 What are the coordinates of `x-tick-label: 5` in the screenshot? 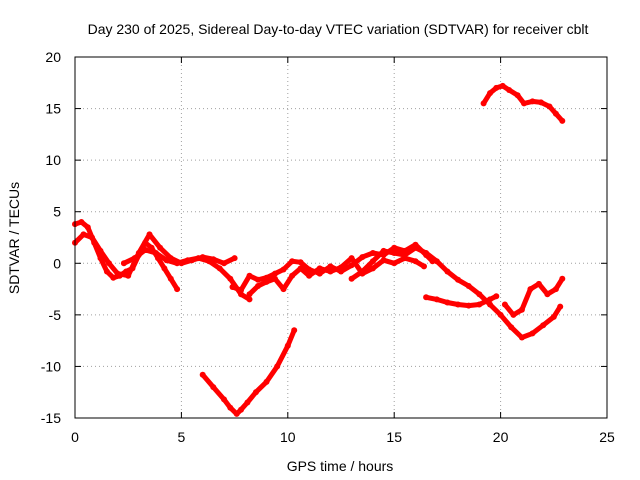 It's located at (182, 437).